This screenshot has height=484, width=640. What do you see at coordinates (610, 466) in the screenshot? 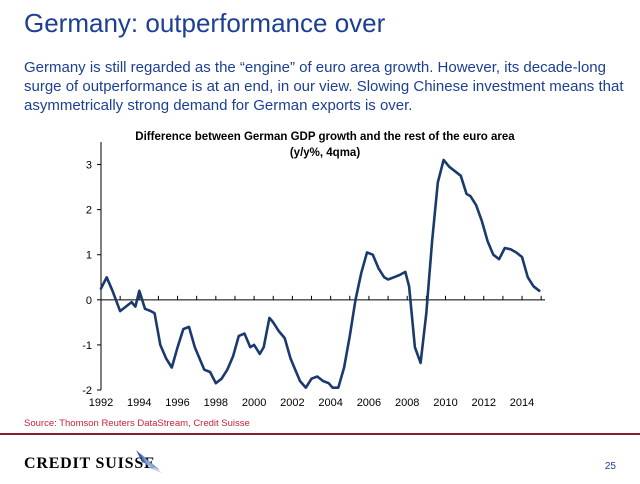
I see `page-number: 25` at bounding box center [610, 466].